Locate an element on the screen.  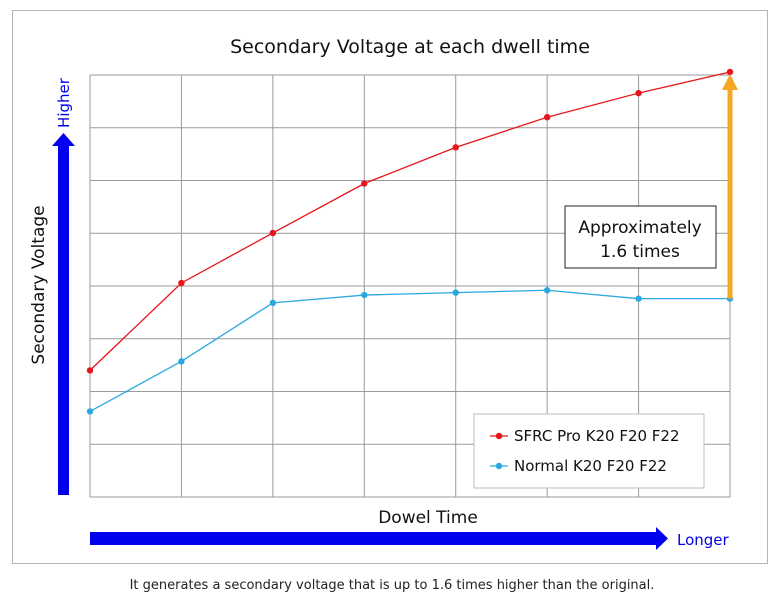
y-axis-label: Secondary Voltage is located at coordinates (39, 284).